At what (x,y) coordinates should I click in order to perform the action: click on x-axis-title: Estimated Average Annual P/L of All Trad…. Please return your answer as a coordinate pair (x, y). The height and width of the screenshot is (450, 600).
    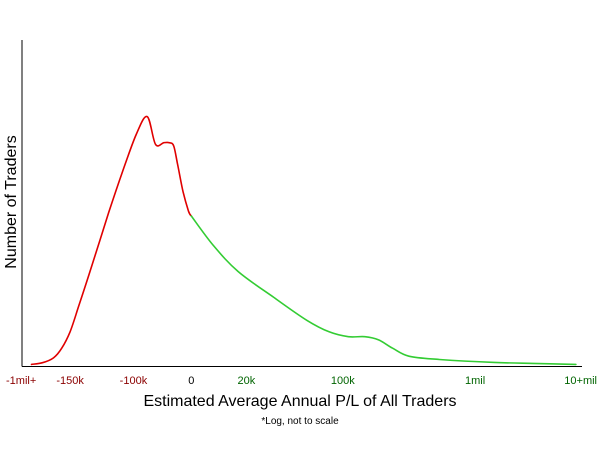
    Looking at the image, I should click on (299, 401).